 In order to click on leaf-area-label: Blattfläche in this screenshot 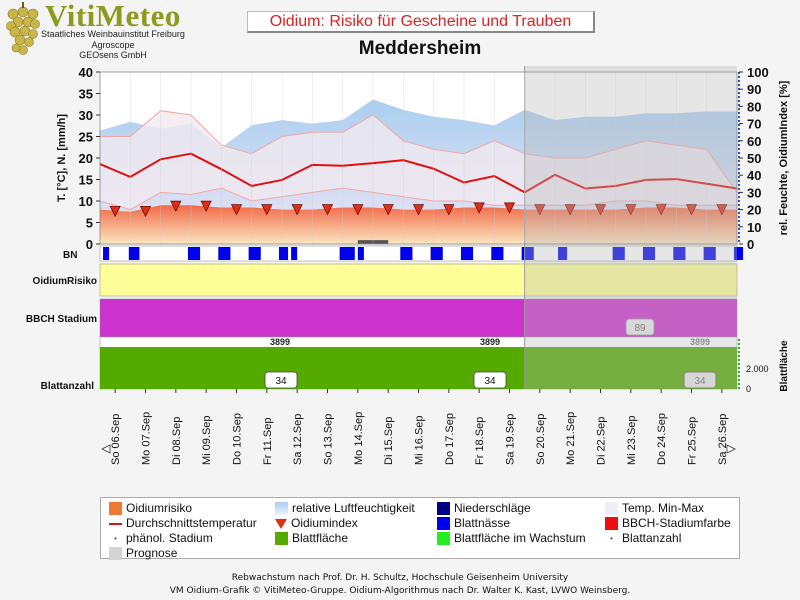, I will do `click(784, 366)`.